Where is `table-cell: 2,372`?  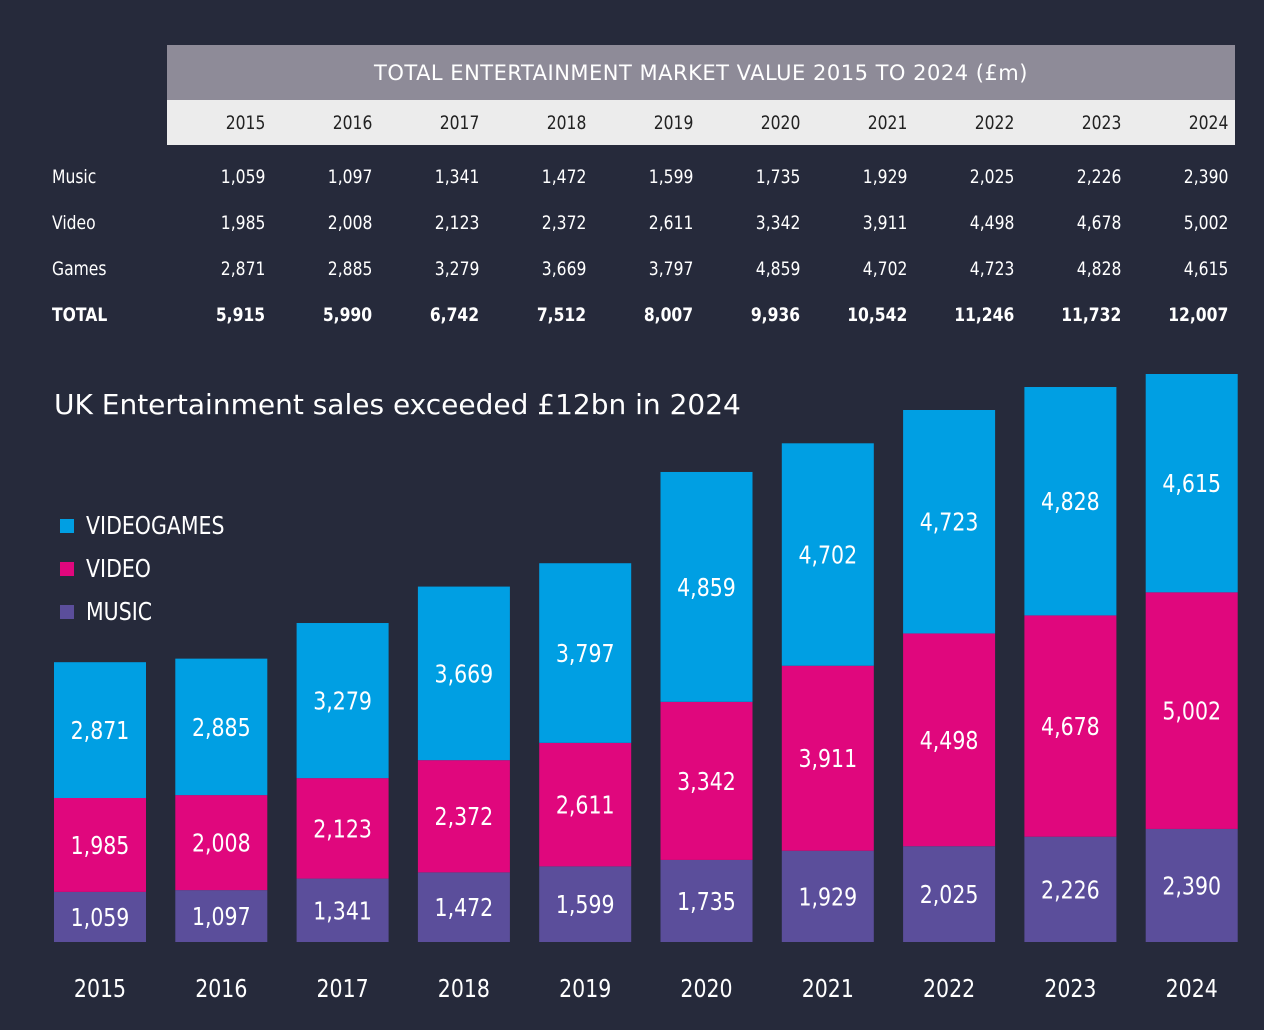
table-cell: 2,372 is located at coordinates (563, 223).